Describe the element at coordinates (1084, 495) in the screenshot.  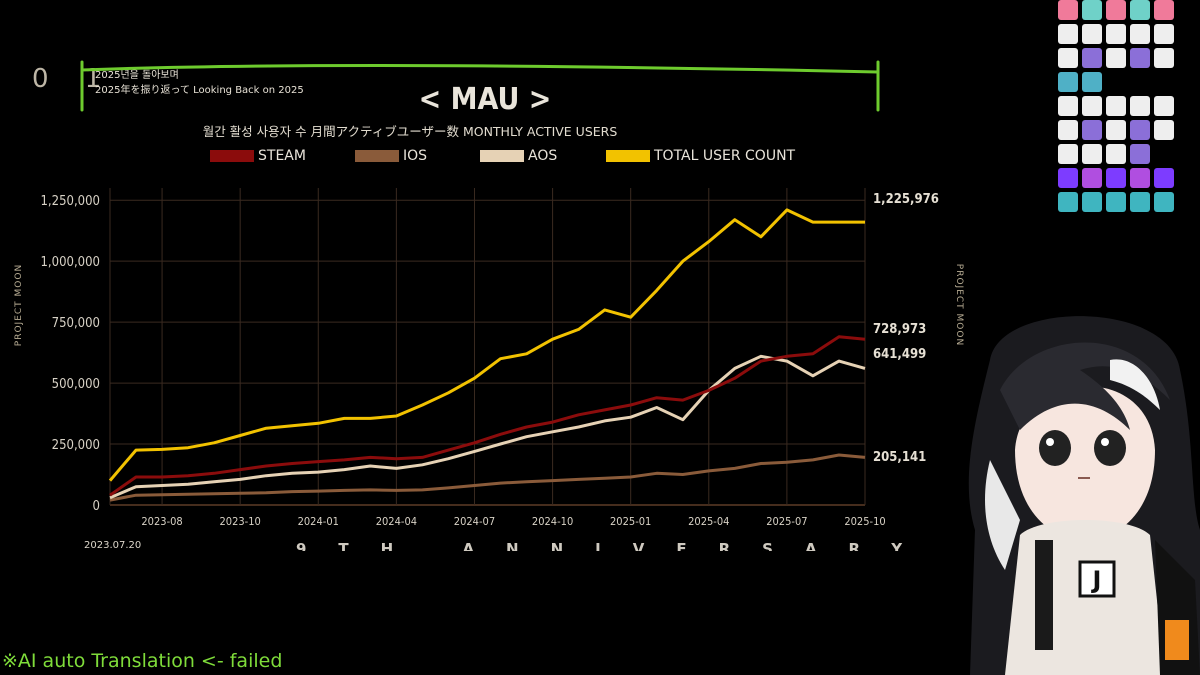
I see `vtuber-avatar: J` at that location.